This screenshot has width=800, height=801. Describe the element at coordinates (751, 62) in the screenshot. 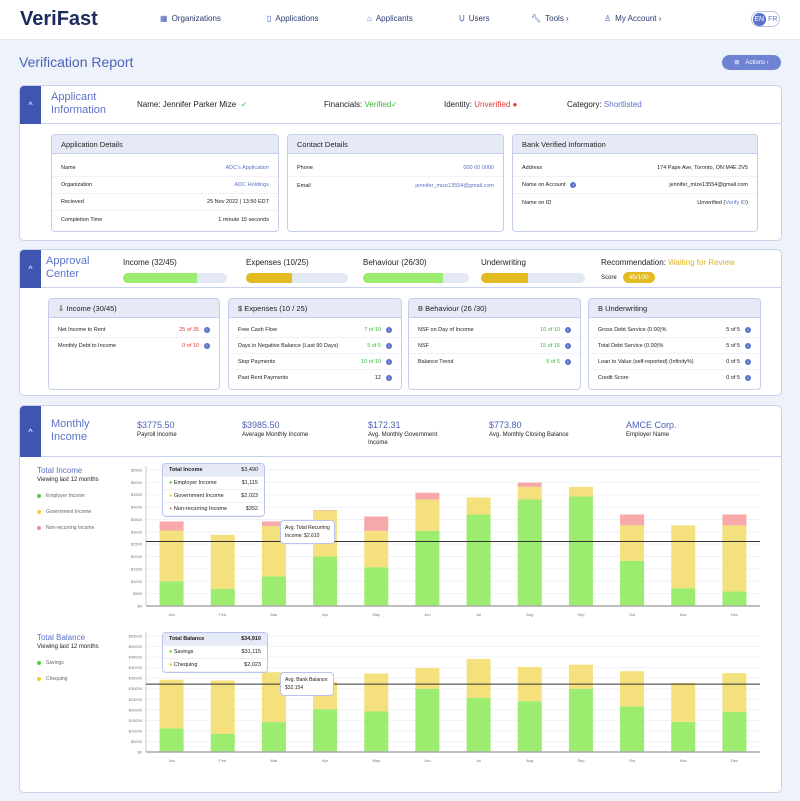

I see `actions-button: ⊞ Actions ›` at that location.